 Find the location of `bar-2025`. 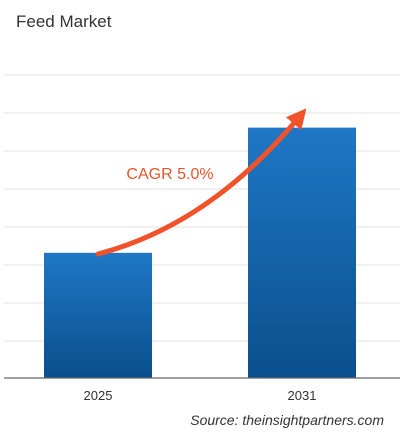

bar-2025 is located at coordinates (98, 315).